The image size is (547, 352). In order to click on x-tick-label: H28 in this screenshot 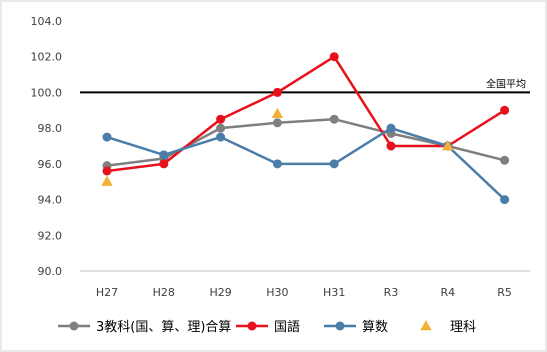, I will do `click(164, 292)`.